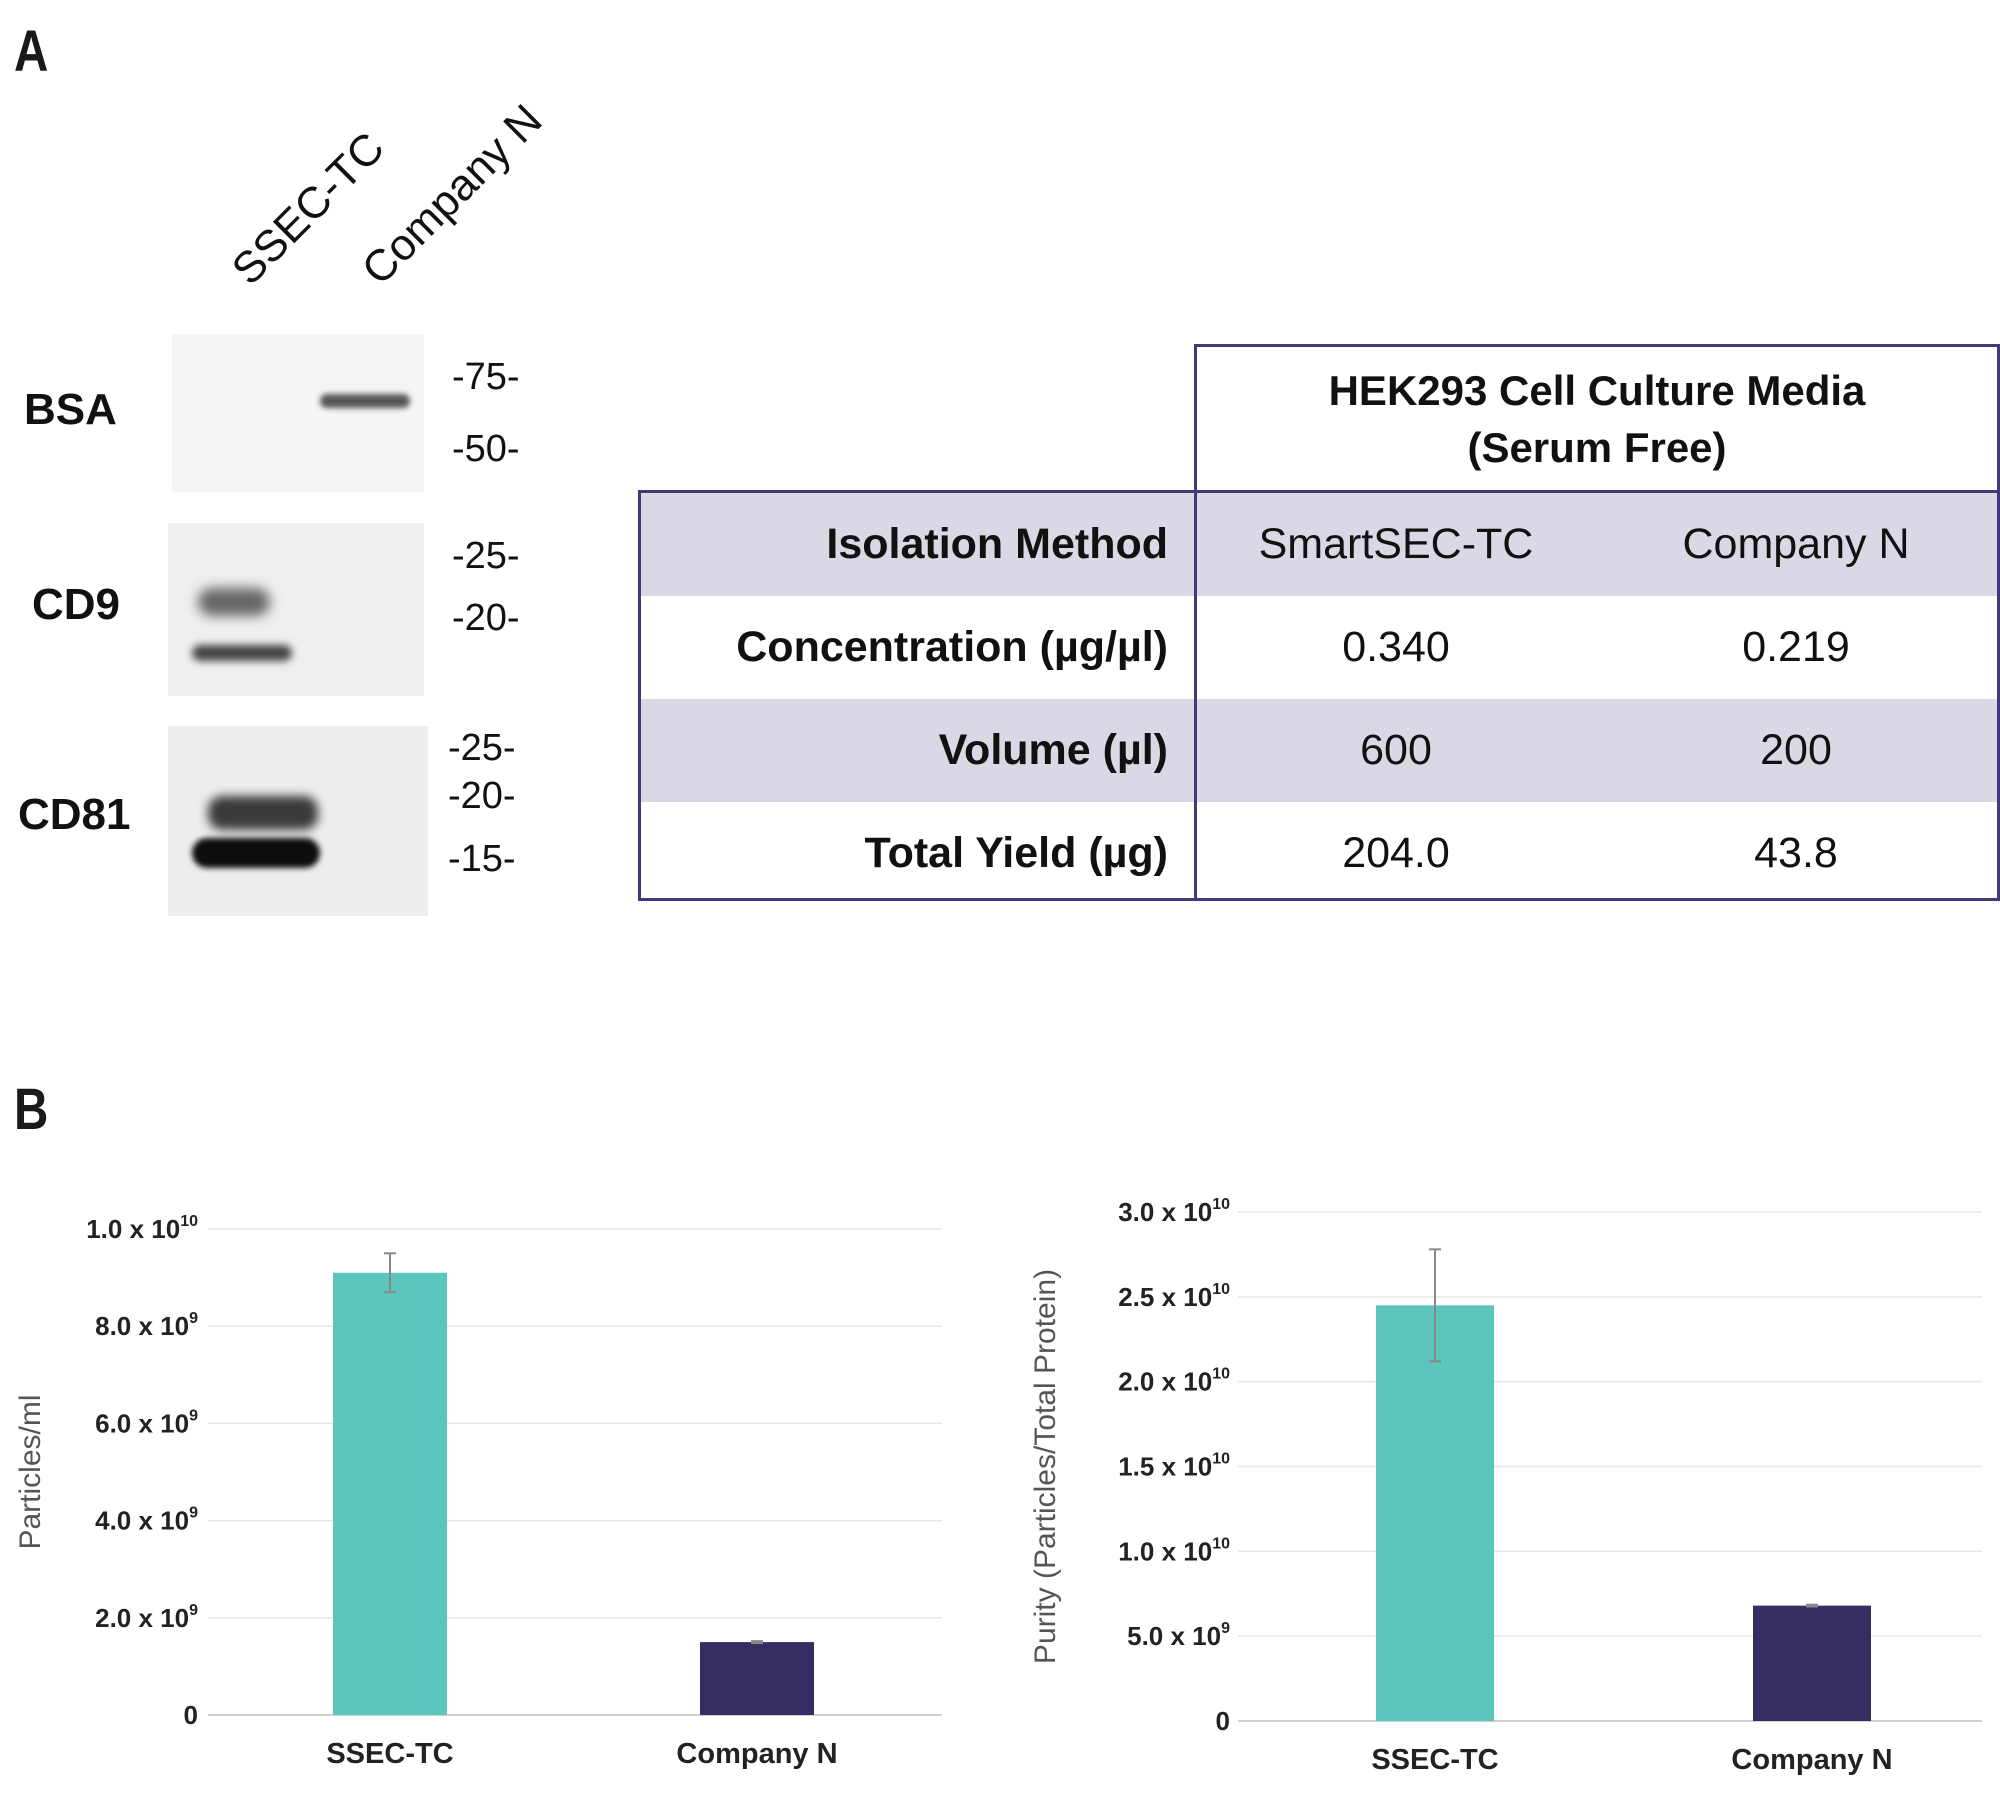  I want to click on table-header-line2: (Serum Free), so click(1597, 447).